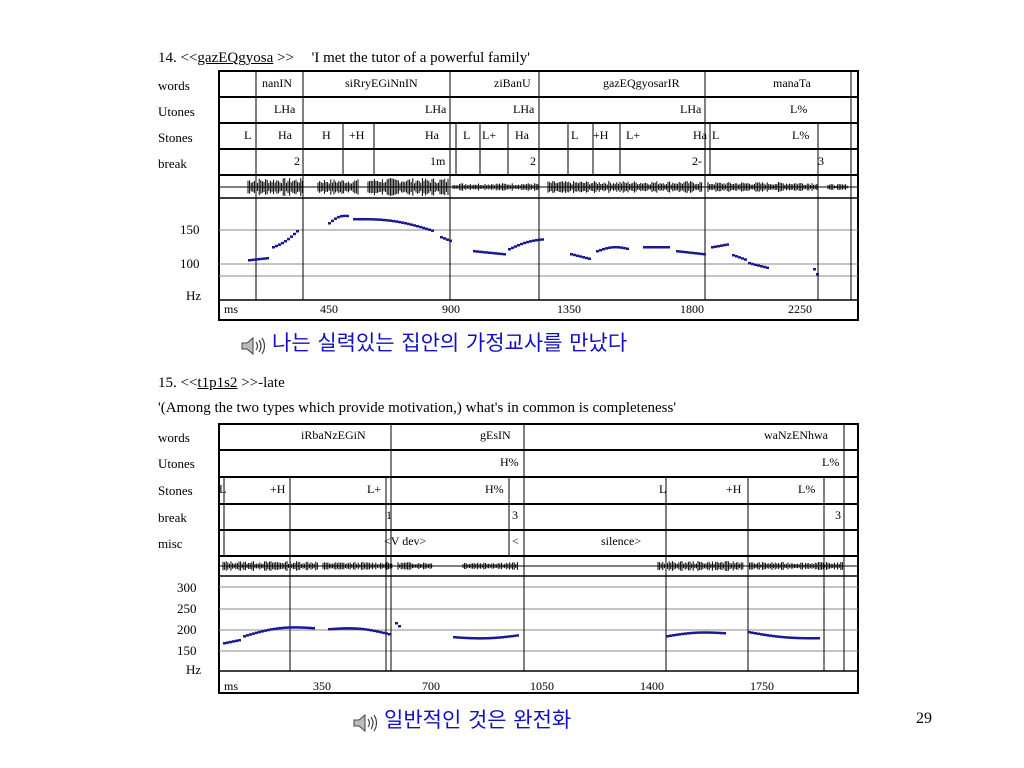 The width and height of the screenshot is (1024, 768). I want to click on fig2-ytick-150: 150, so click(187, 650).